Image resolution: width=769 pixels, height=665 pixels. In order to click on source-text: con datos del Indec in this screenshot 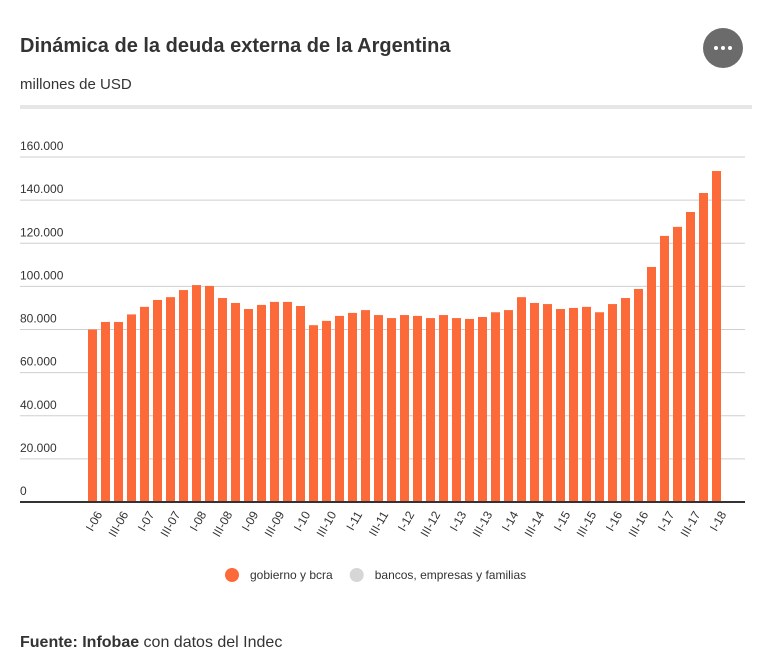, I will do `click(210, 642)`.